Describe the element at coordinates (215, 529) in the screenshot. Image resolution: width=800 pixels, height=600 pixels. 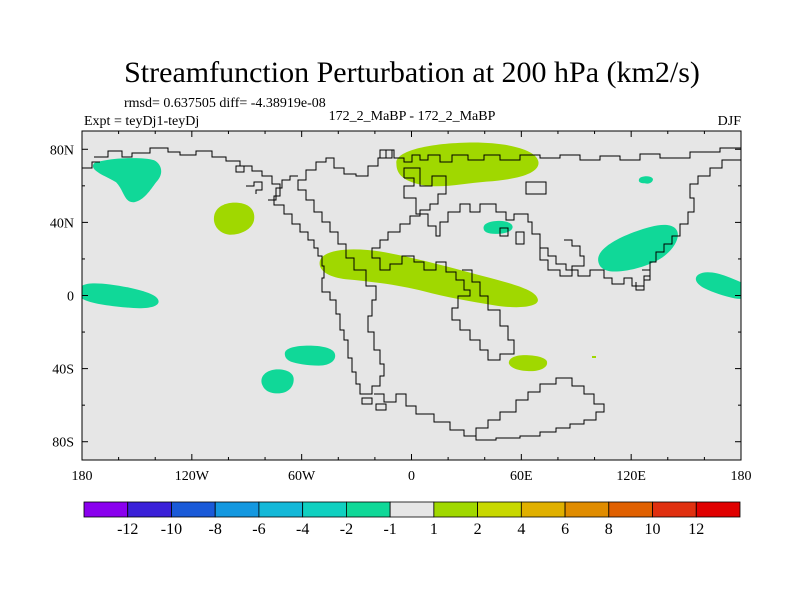
I see `colorbar-label: -8` at that location.